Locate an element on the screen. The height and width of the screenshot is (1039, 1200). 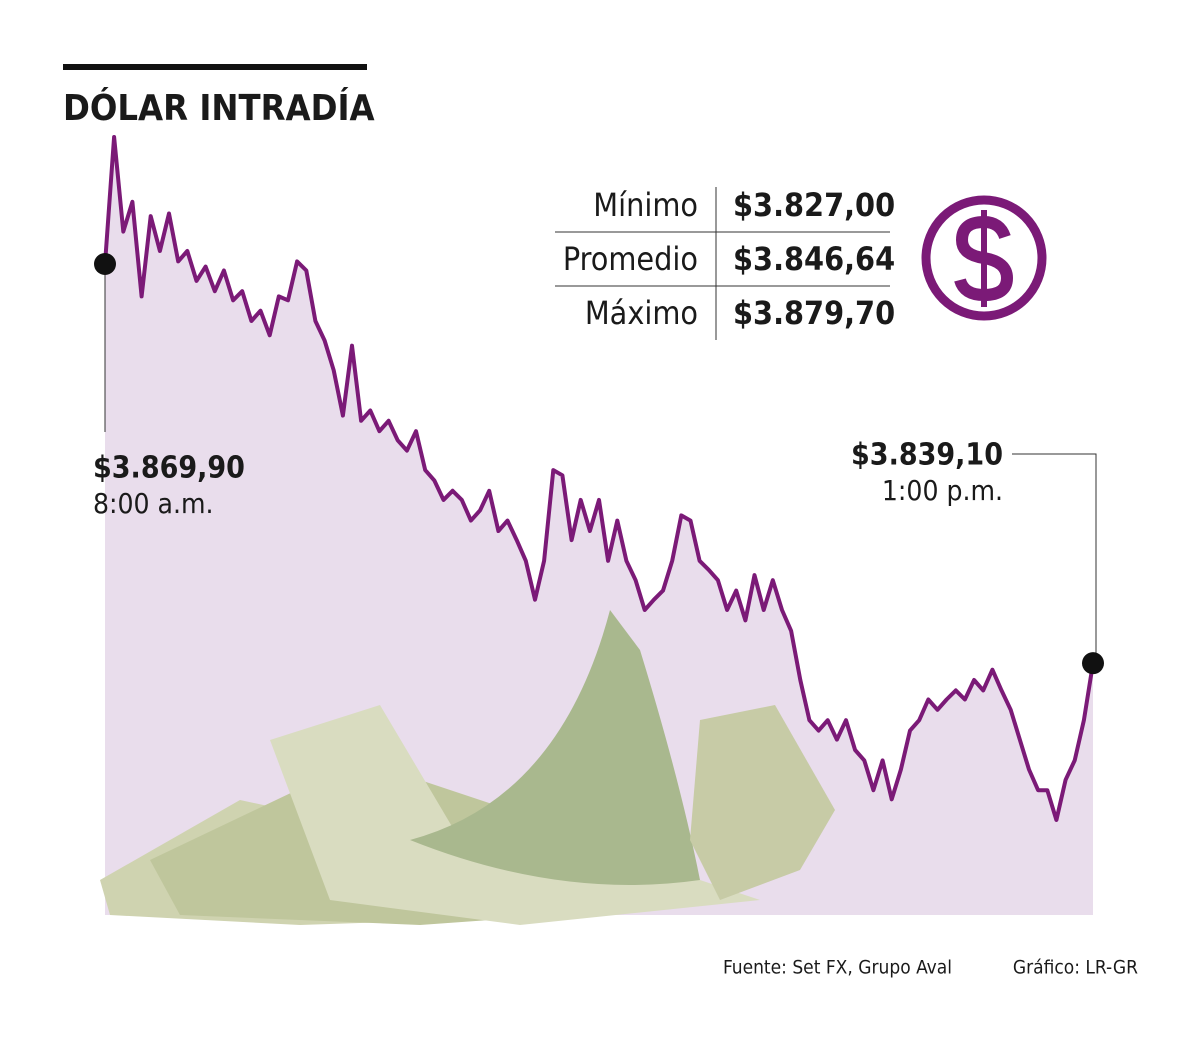
stat-value: $3.879,70 is located at coordinates (814, 313).